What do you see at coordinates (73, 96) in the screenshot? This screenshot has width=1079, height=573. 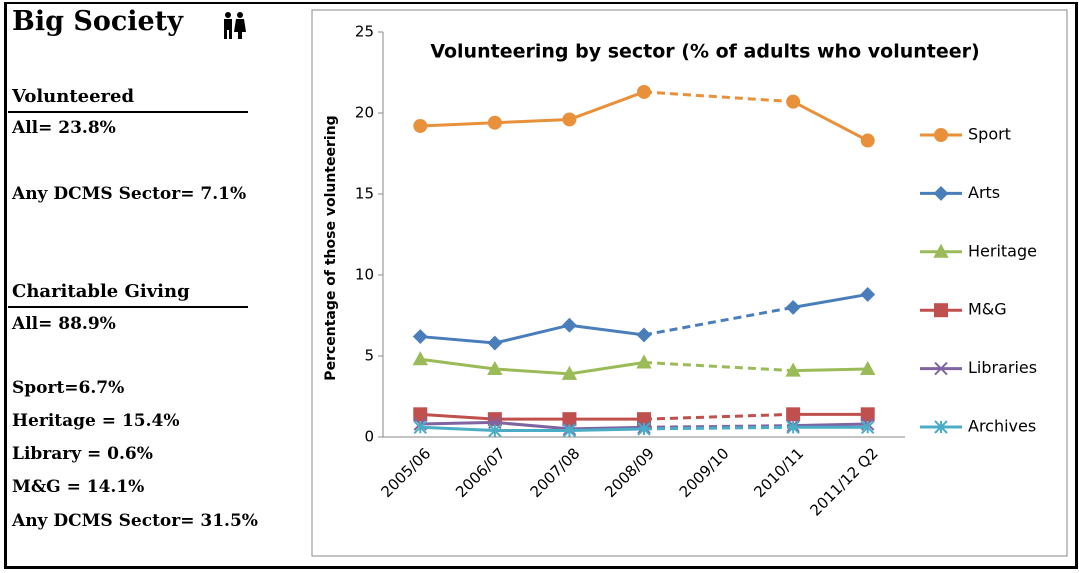 I see `section-heading: Volunteered` at bounding box center [73, 96].